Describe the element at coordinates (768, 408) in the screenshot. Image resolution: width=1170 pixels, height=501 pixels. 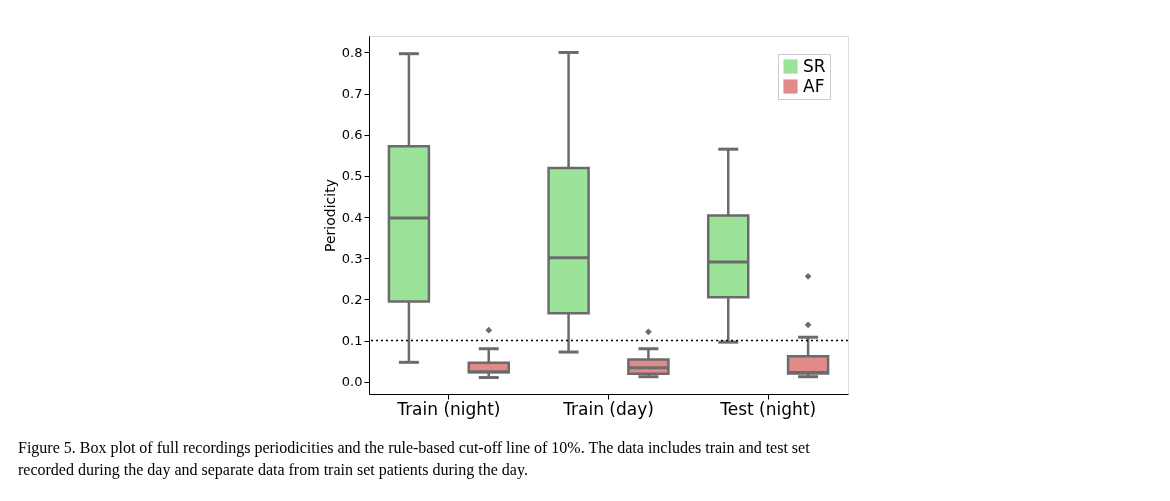
I see `x-tick-label: Test (night)` at that location.